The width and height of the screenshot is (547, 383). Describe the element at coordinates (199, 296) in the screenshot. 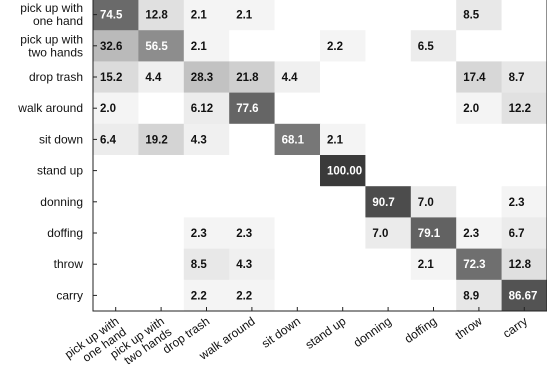

I see `cell-value-label: 2.2` at that location.